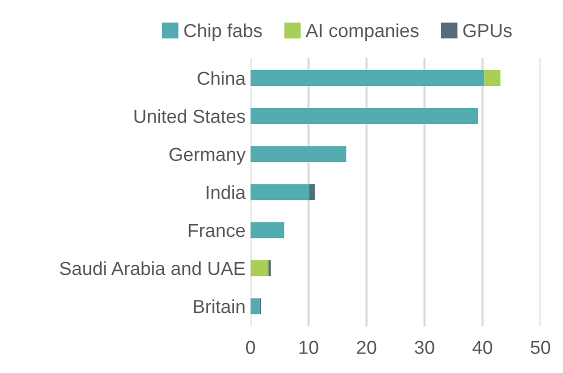  I want to click on x-tick-label: 20, so click(366, 347).